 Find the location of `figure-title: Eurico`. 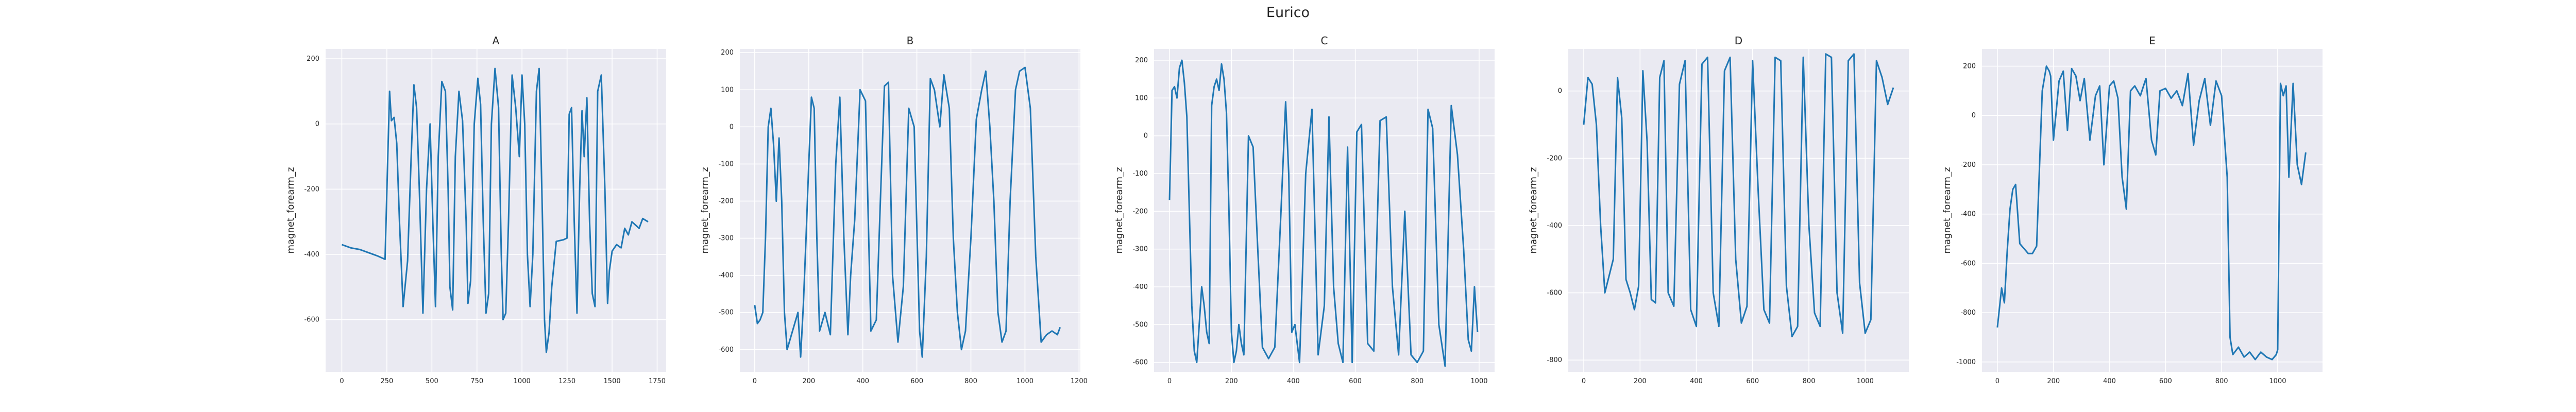

figure-title: Eurico is located at coordinates (1288, 13).